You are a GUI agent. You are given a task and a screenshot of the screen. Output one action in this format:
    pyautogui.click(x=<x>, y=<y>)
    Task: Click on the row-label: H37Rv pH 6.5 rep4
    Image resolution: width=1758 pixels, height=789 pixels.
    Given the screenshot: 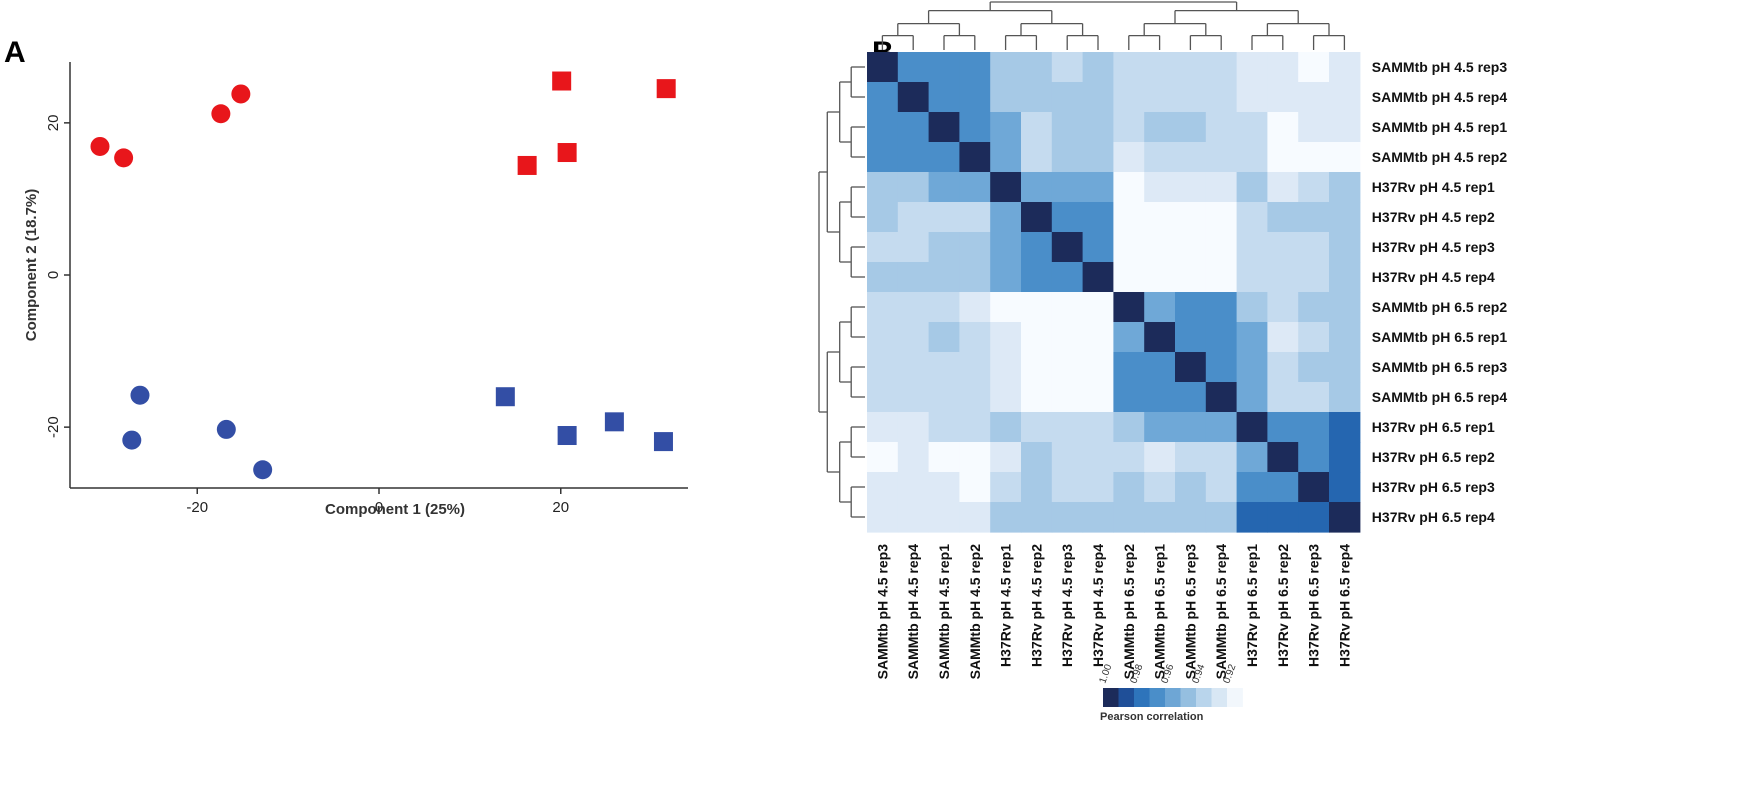 What is the action you would take?
    pyautogui.click(x=1433, y=517)
    